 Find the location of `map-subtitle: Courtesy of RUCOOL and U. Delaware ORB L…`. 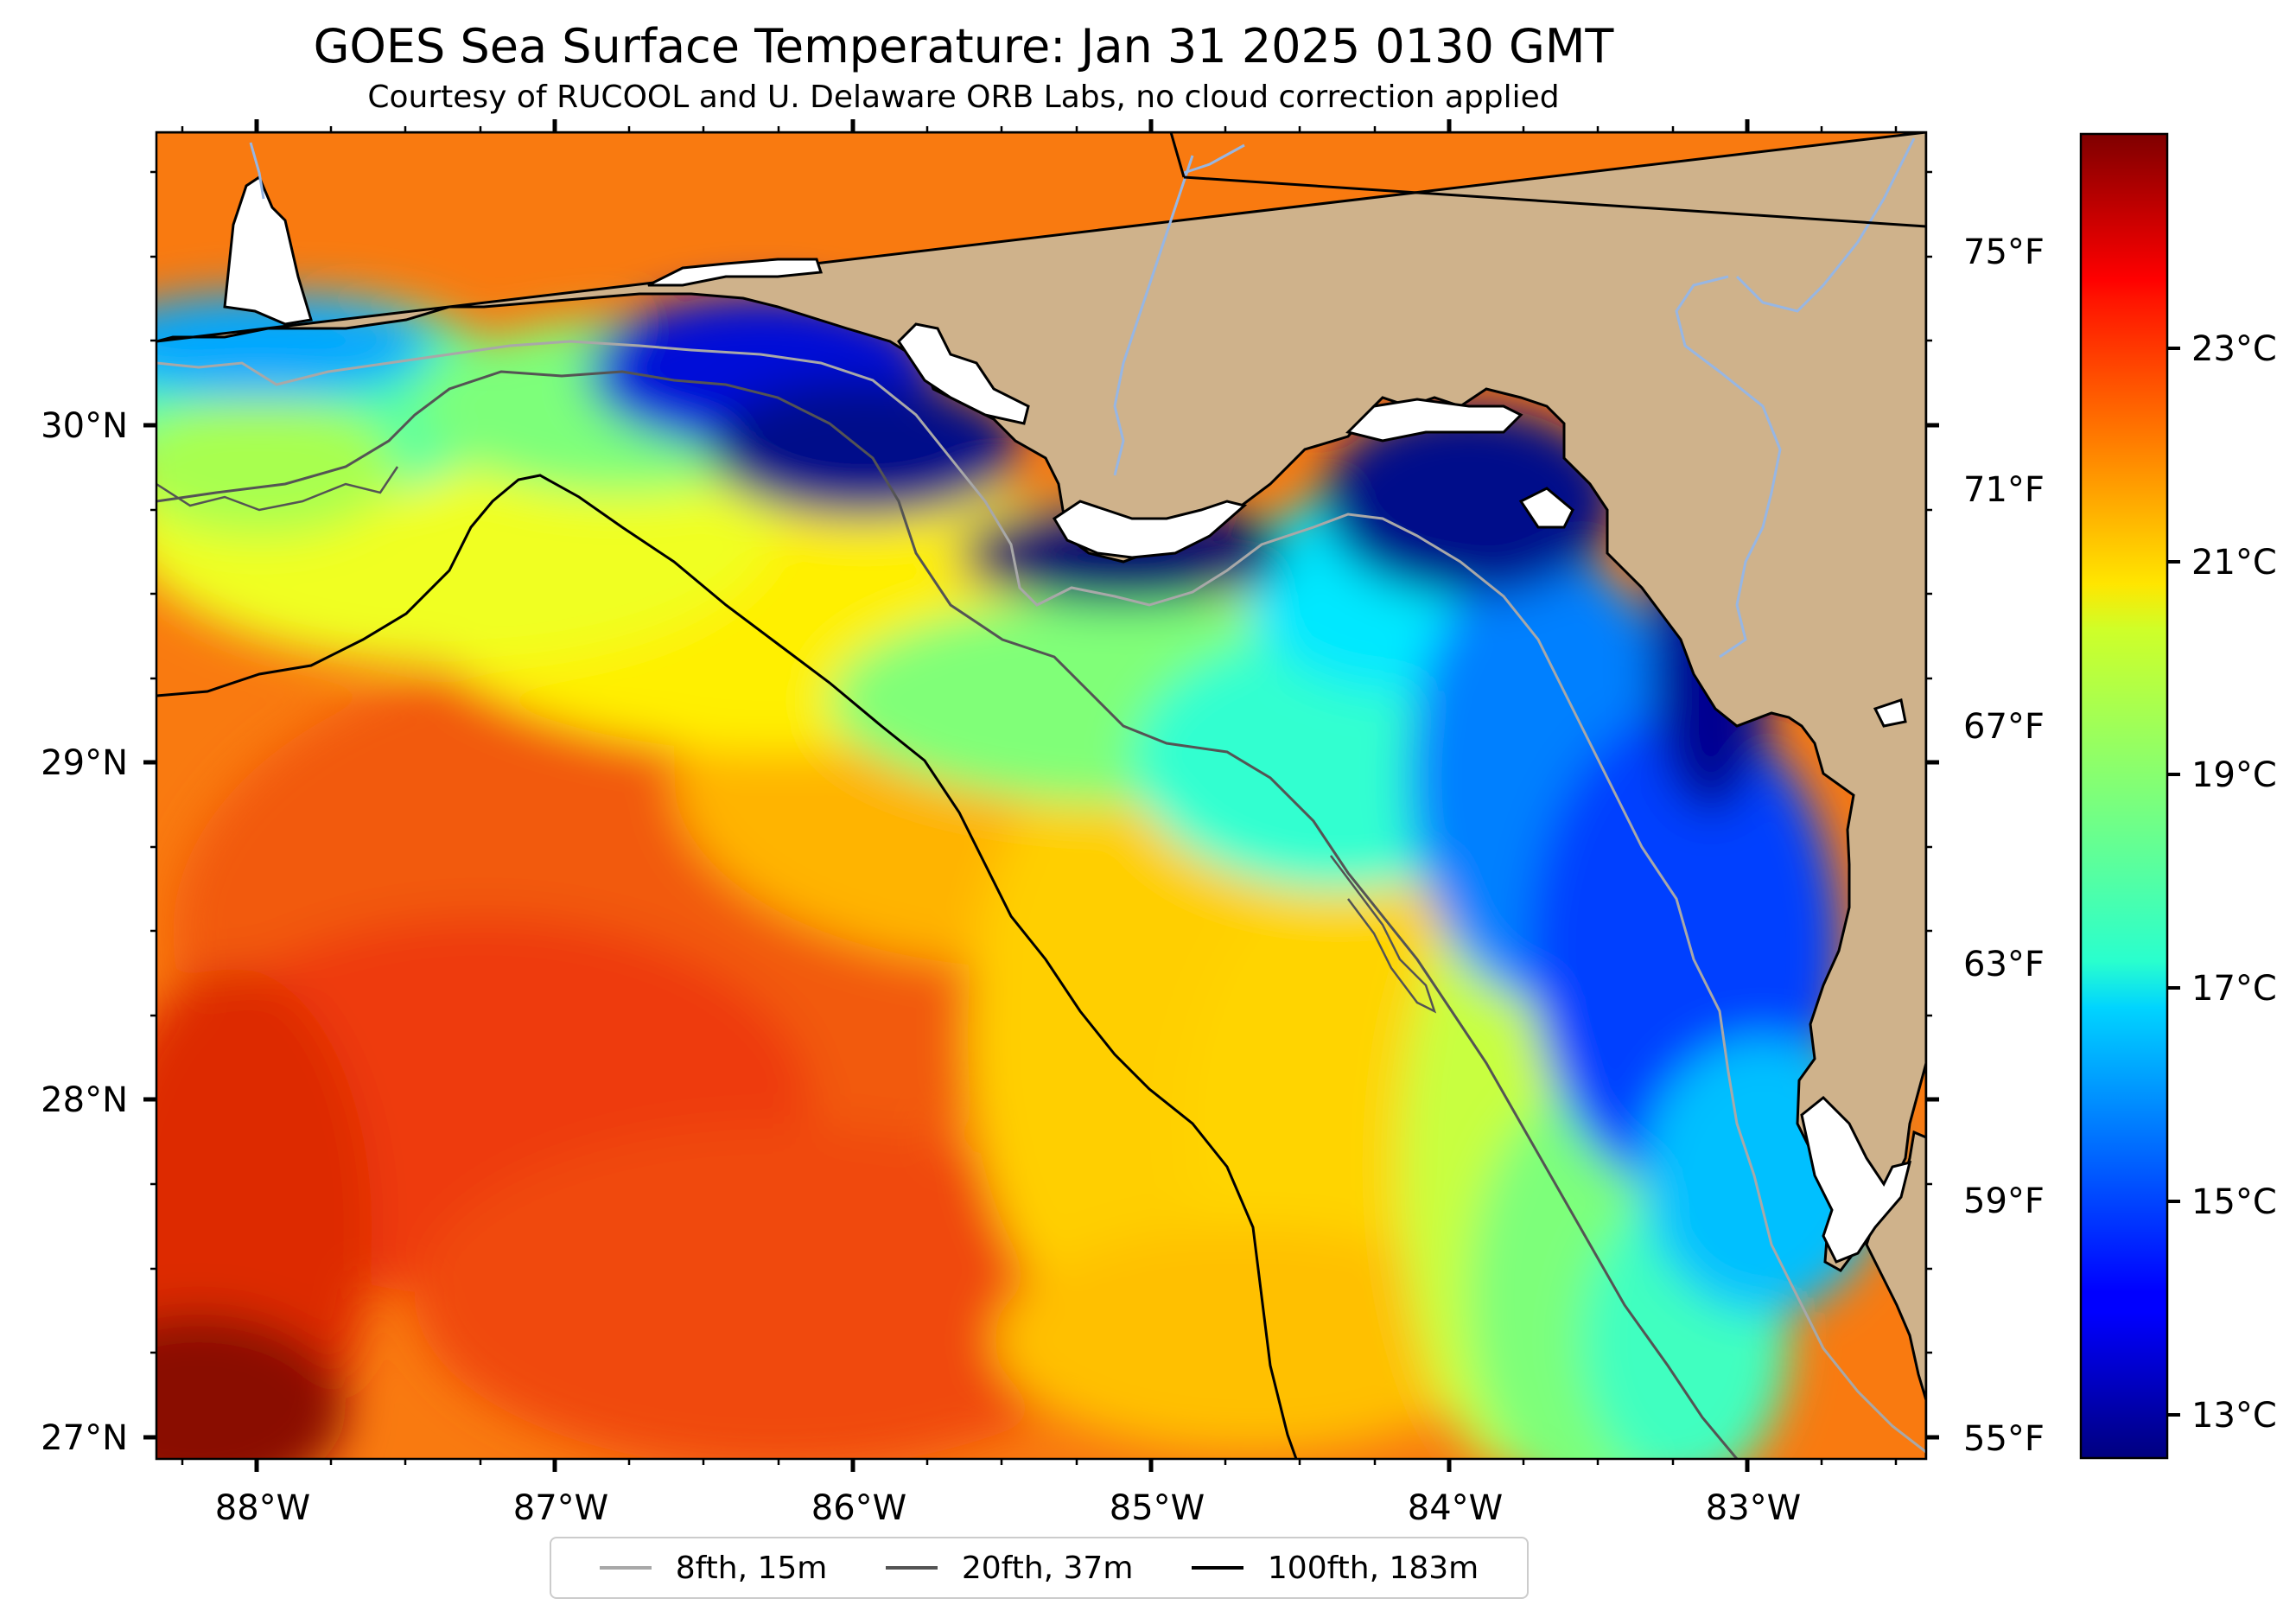

map-subtitle: Courtesy of RUCOOL and U. Delaware ORB L… is located at coordinates (963, 97).